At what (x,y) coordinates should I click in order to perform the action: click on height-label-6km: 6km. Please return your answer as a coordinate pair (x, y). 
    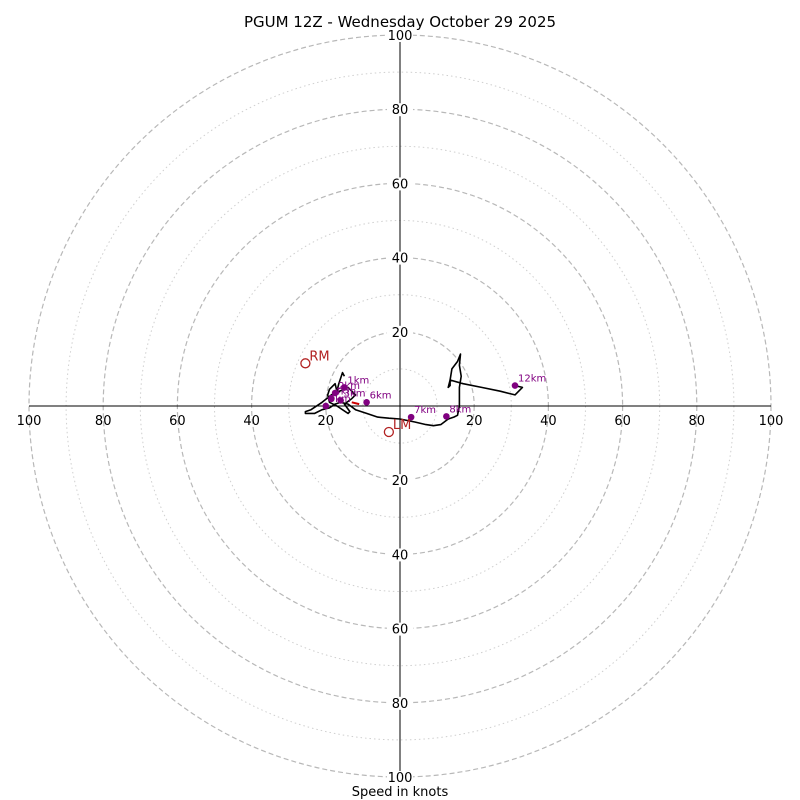
    Looking at the image, I should click on (381, 395).